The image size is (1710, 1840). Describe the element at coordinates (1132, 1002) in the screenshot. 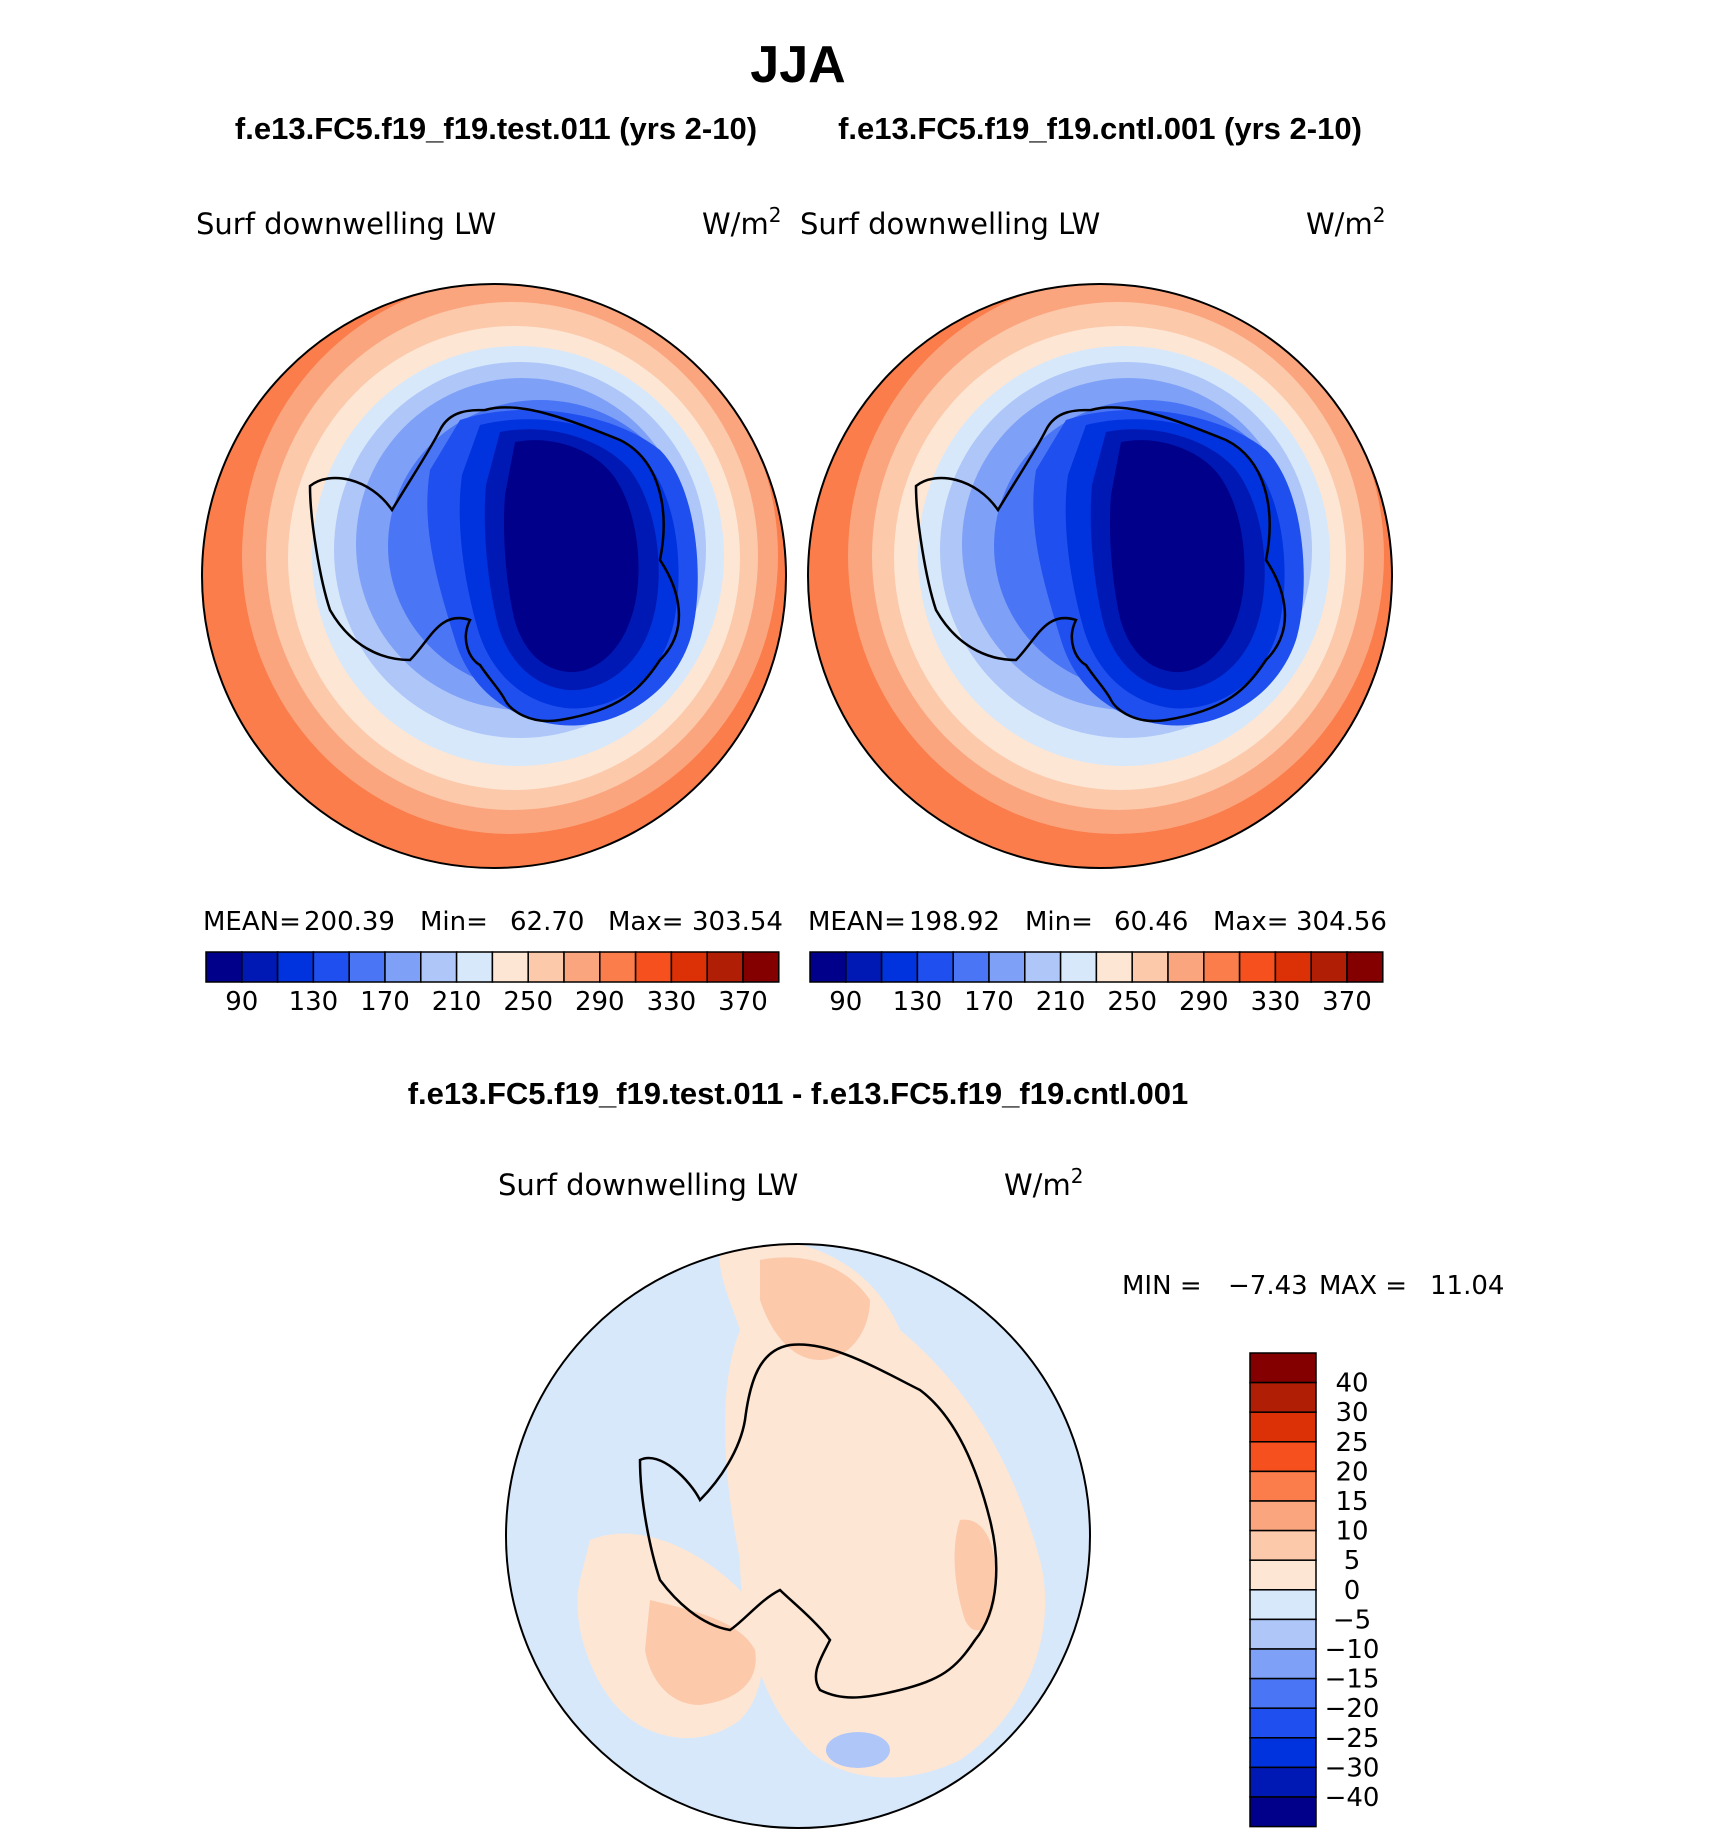

I see `cntl-colorbar-tick-label: 250` at that location.